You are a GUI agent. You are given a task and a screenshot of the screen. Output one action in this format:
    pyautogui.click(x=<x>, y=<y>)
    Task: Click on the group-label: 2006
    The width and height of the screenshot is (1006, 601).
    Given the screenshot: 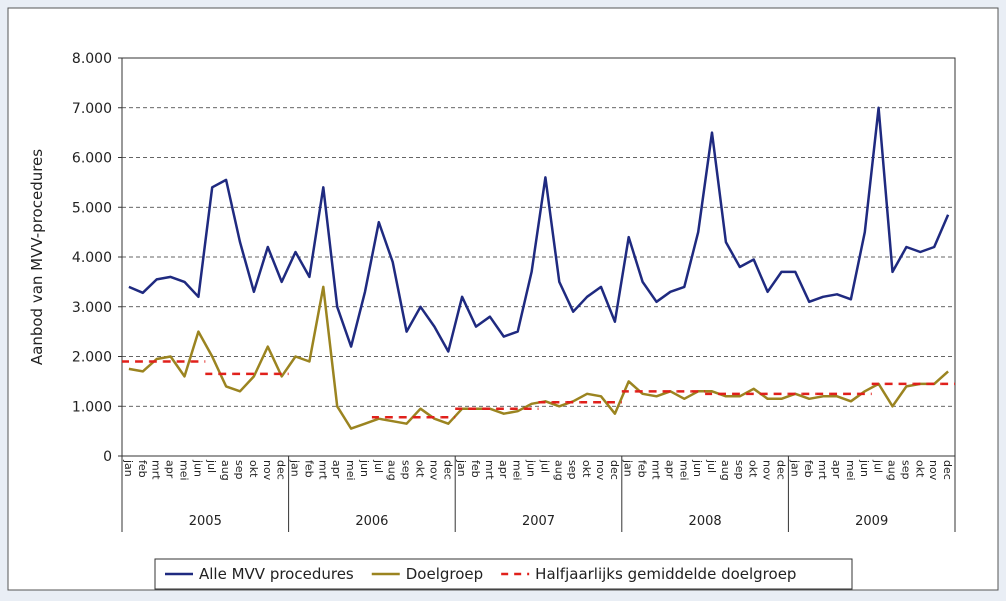 What is the action you would take?
    pyautogui.click(x=371, y=521)
    